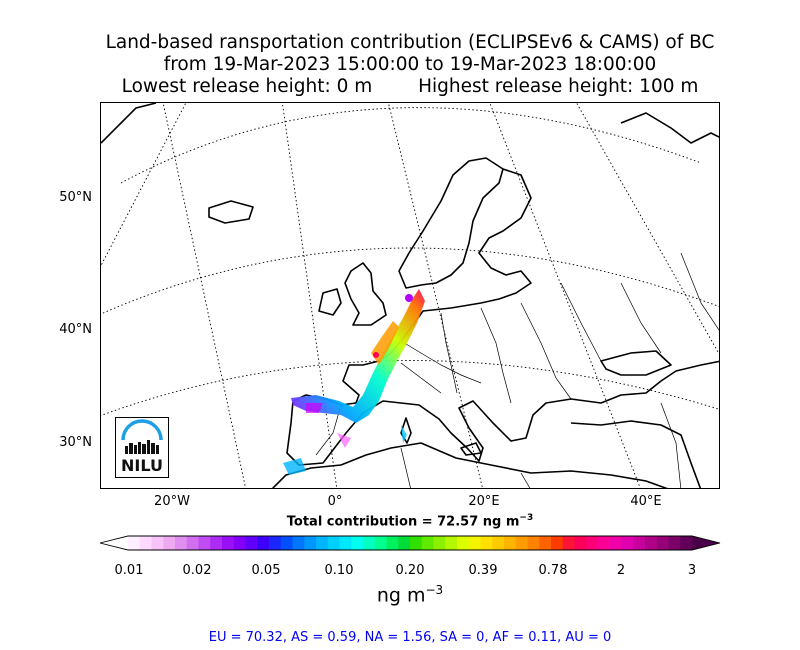  What do you see at coordinates (172, 501) in the screenshot?
I see `lon-label-20w: 20°W` at bounding box center [172, 501].